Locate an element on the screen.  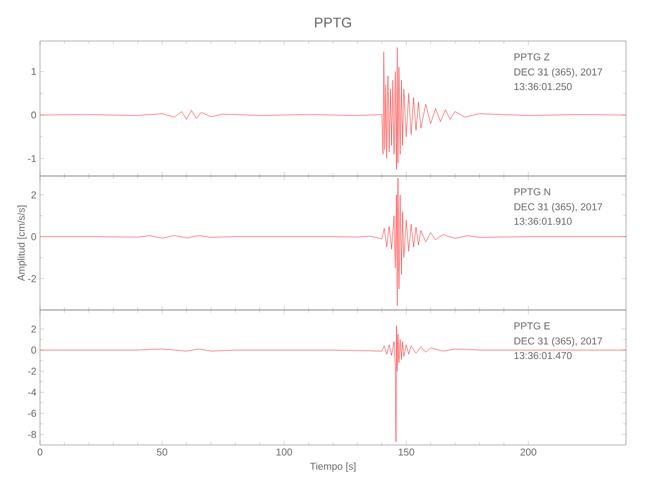
y-tick-label: -4 is located at coordinates (32, 392).